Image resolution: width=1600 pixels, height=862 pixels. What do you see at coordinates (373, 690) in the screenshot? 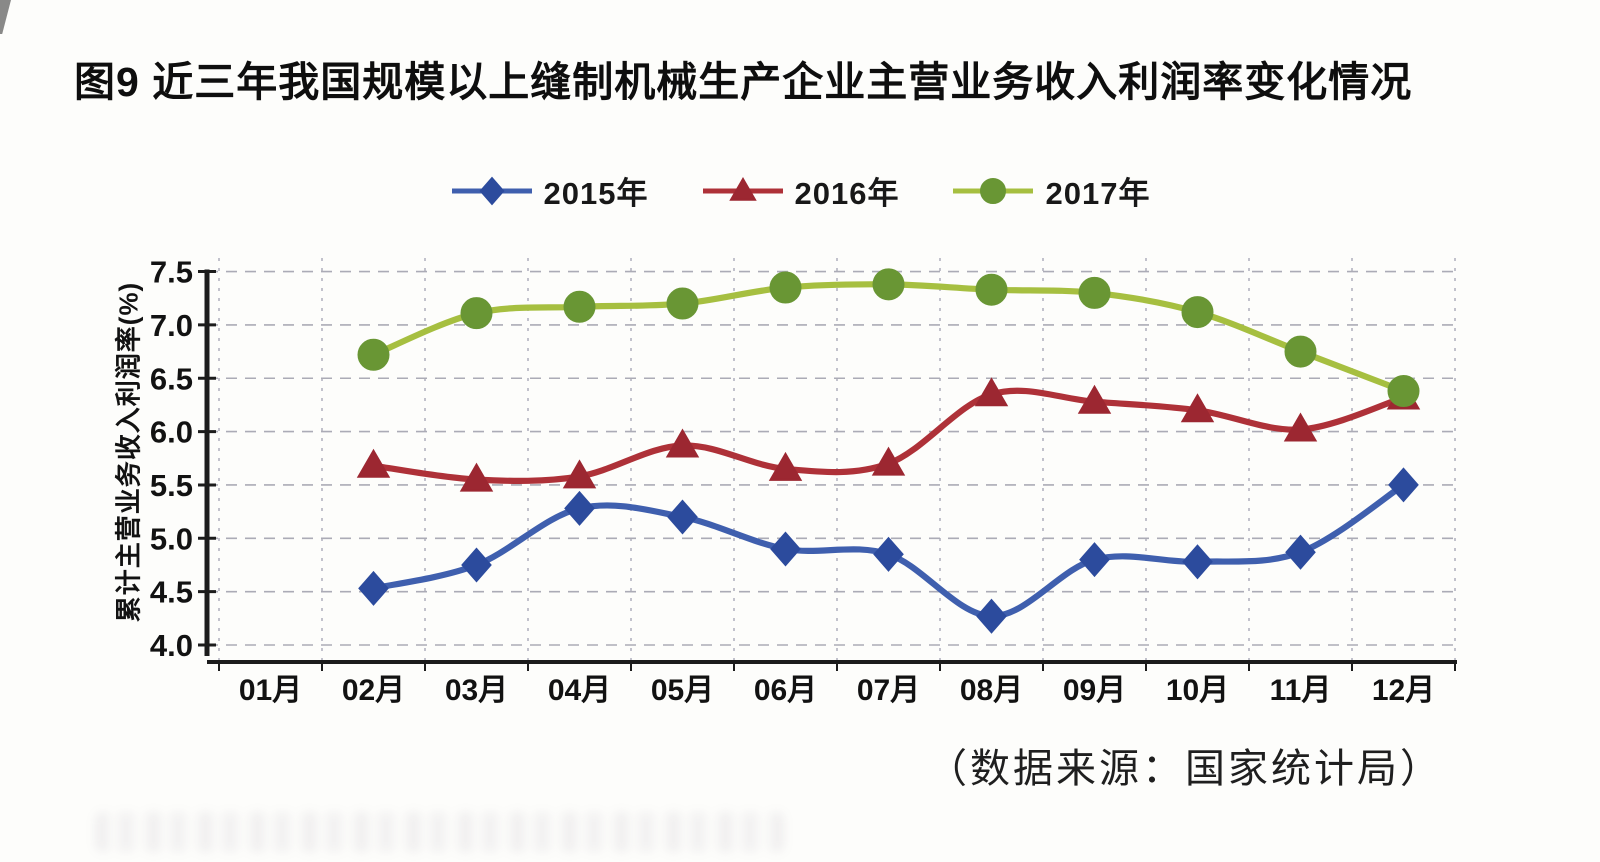
I see `x-tick-label: 02月` at bounding box center [373, 690].